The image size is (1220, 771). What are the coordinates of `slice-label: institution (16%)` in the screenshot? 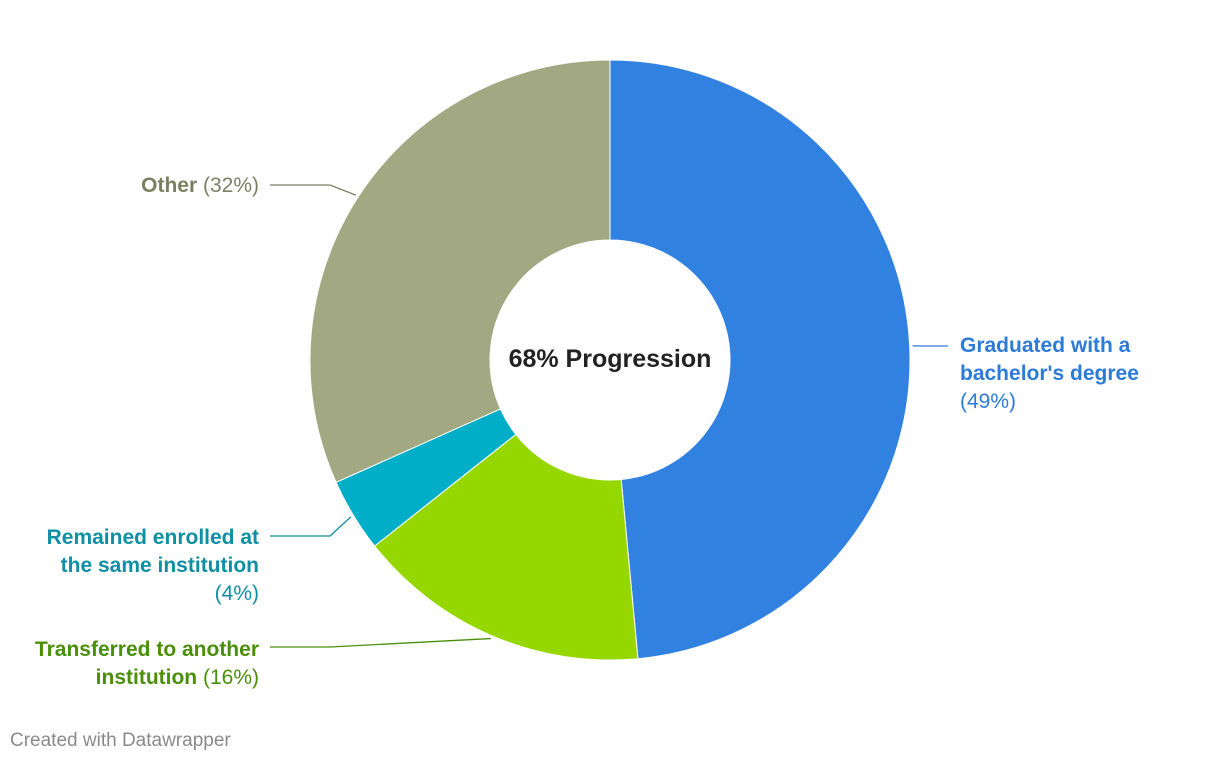 It's located at (177, 677).